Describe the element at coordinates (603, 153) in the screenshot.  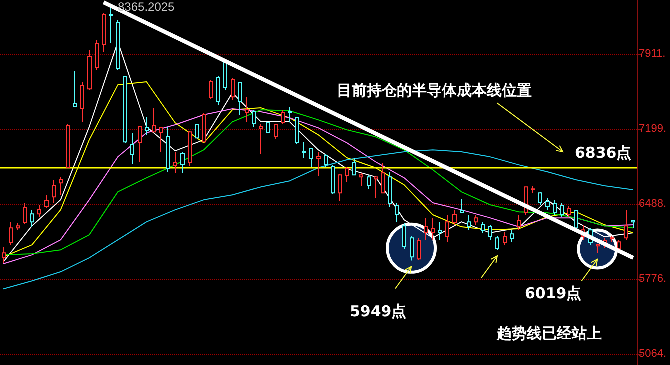
I see `annotation: 6836点` at that location.